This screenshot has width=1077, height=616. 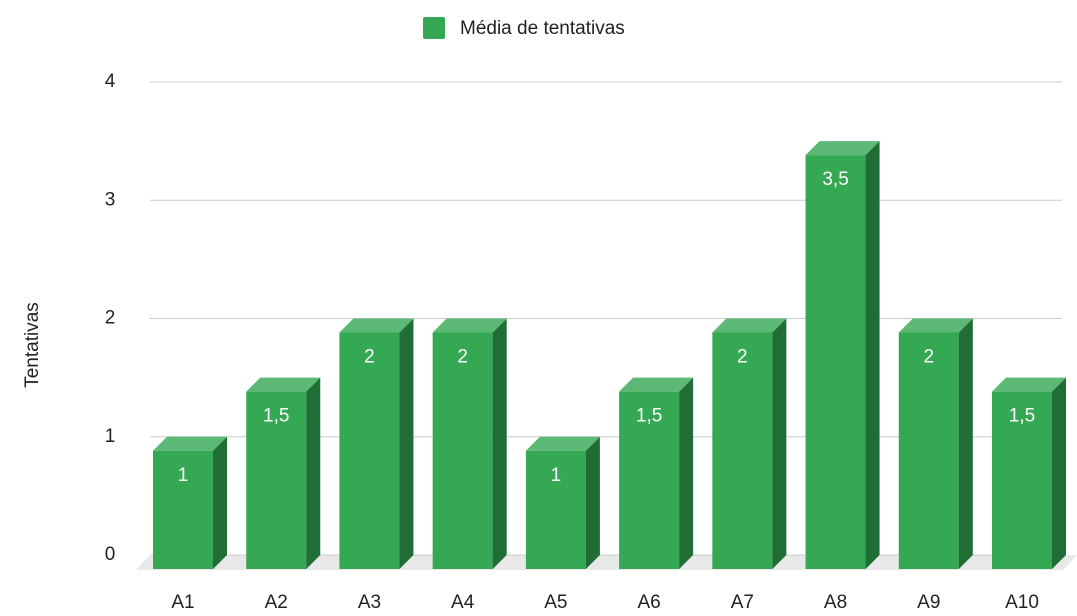 What do you see at coordinates (110, 81) in the screenshot?
I see `y-tick-label: 4` at bounding box center [110, 81].